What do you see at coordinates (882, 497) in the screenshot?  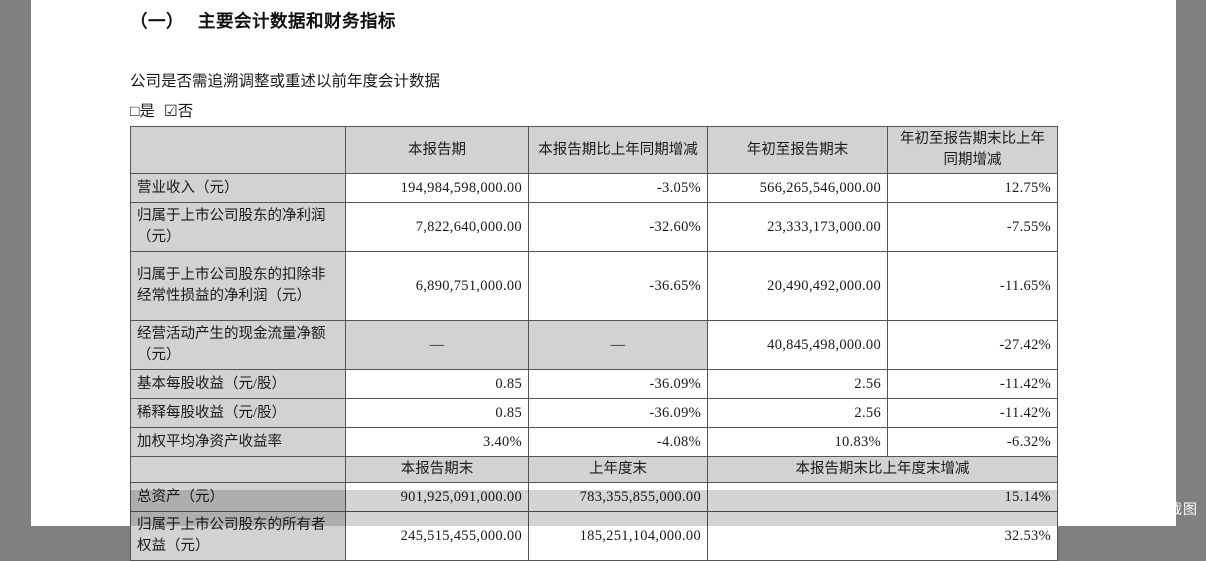 I see `row-value: 15.14%` at bounding box center [882, 497].